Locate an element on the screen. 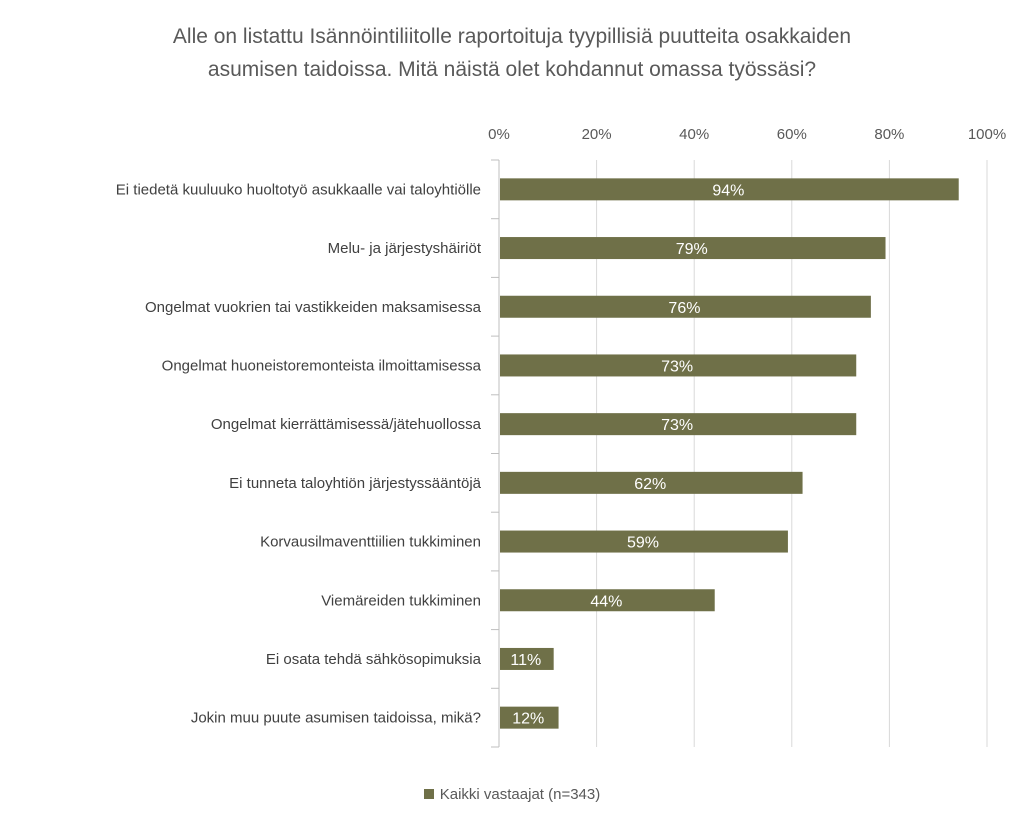 The width and height of the screenshot is (1024, 828). x-tick-label: 60% is located at coordinates (792, 134).